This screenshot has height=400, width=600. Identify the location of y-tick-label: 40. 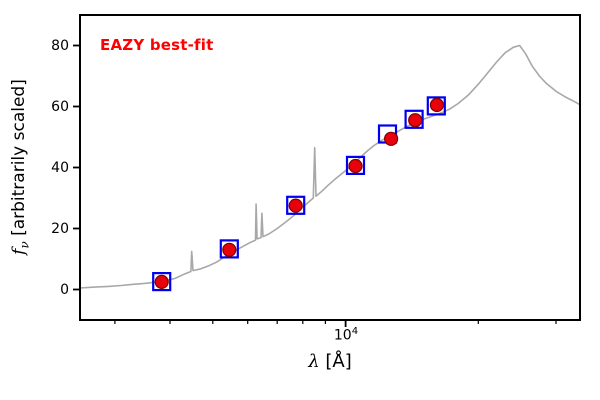
(60, 168).